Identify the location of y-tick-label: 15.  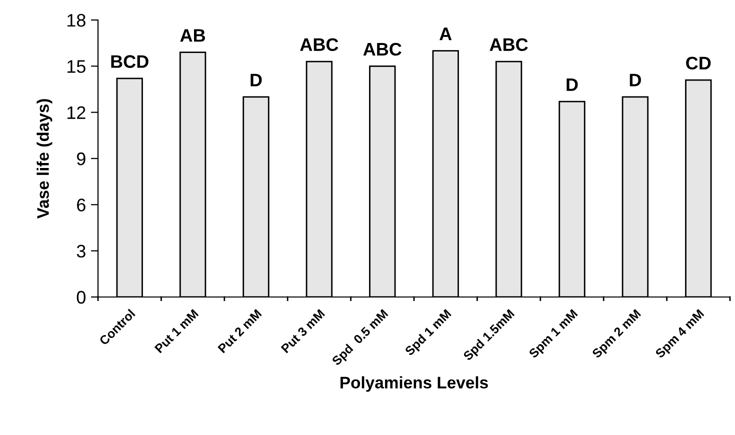
(76, 66).